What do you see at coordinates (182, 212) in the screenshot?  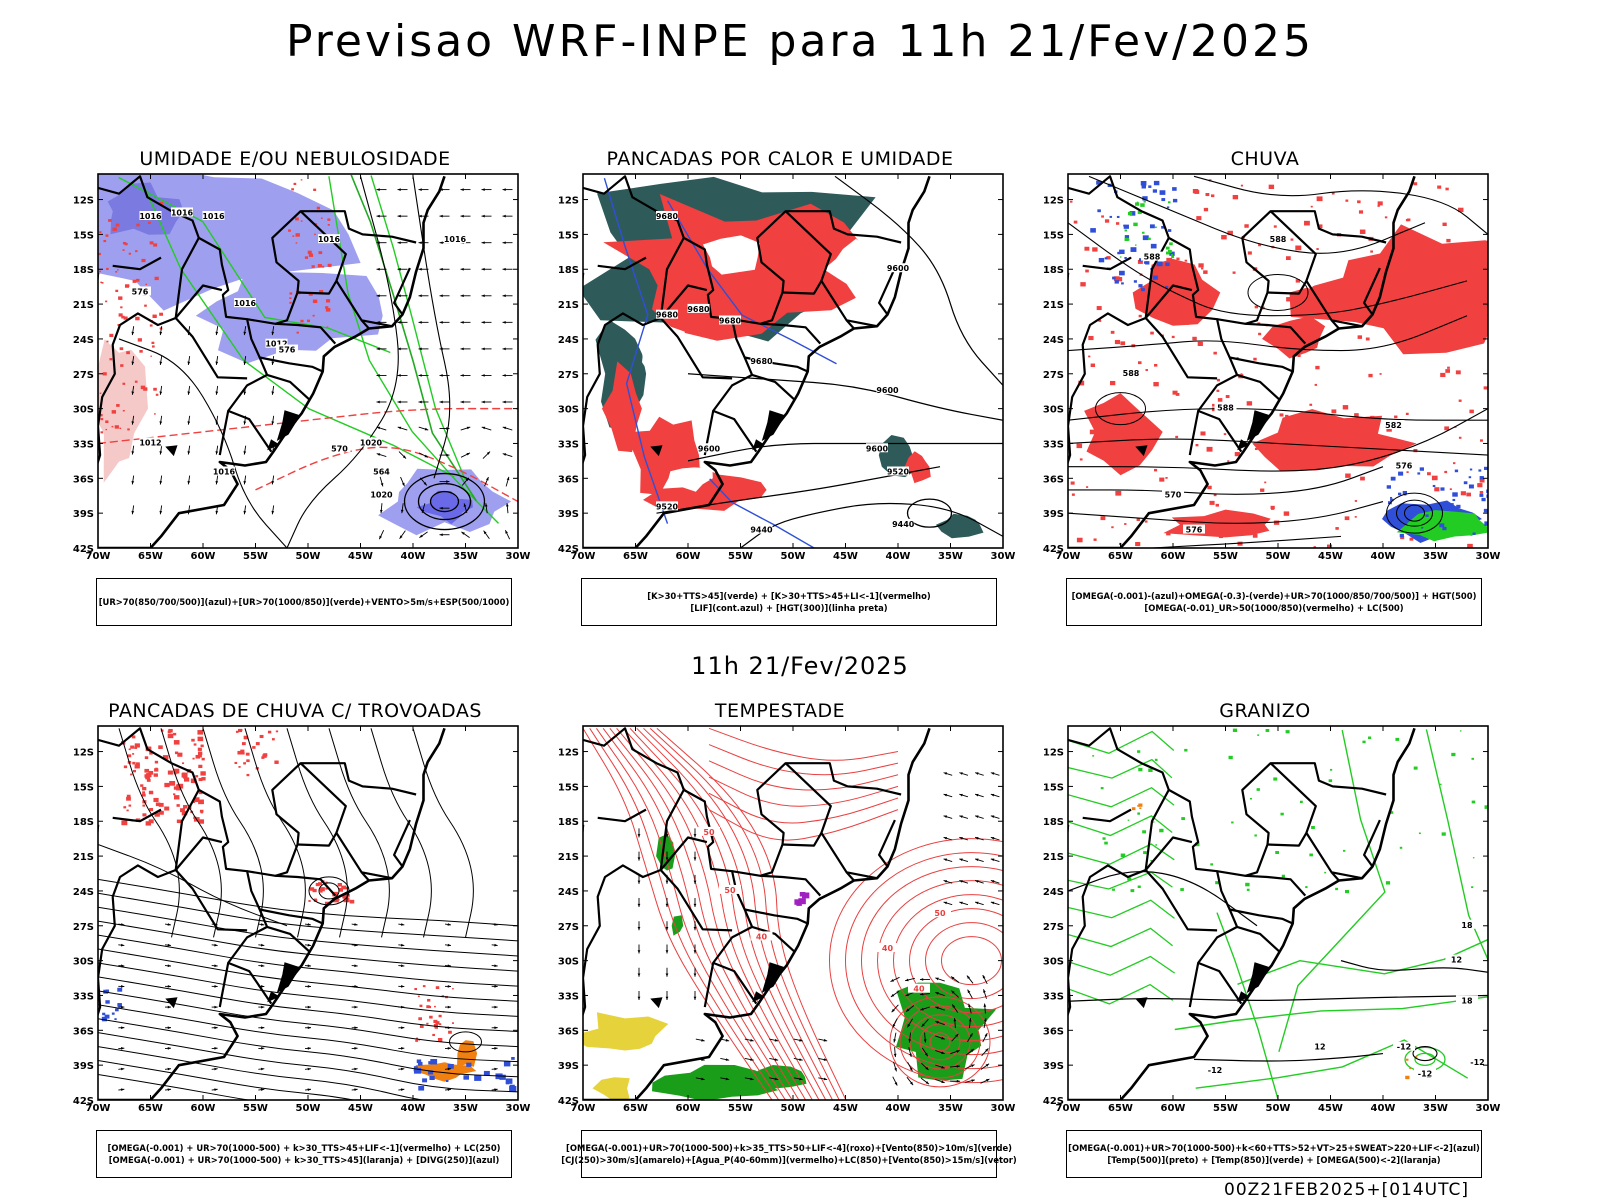 I see `contour-label: 1016` at bounding box center [182, 212].